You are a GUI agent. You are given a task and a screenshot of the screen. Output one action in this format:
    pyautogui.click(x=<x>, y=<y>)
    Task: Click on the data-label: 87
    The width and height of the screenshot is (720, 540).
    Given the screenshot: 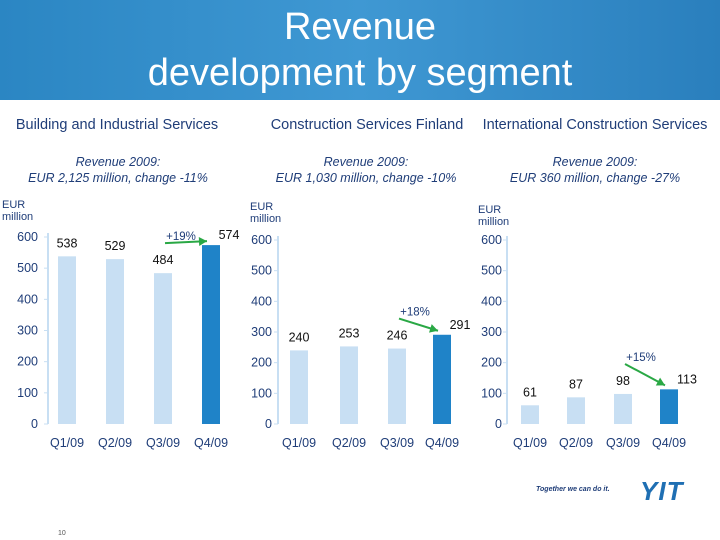 What is the action you would take?
    pyautogui.click(x=576, y=384)
    